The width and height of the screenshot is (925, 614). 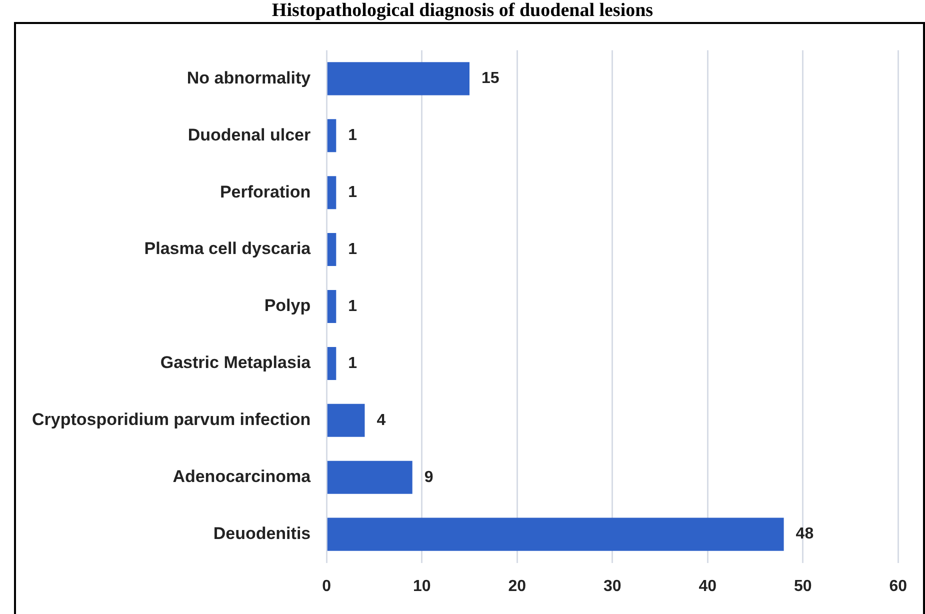 I want to click on y-tick-label: Perforation, so click(x=265, y=192).